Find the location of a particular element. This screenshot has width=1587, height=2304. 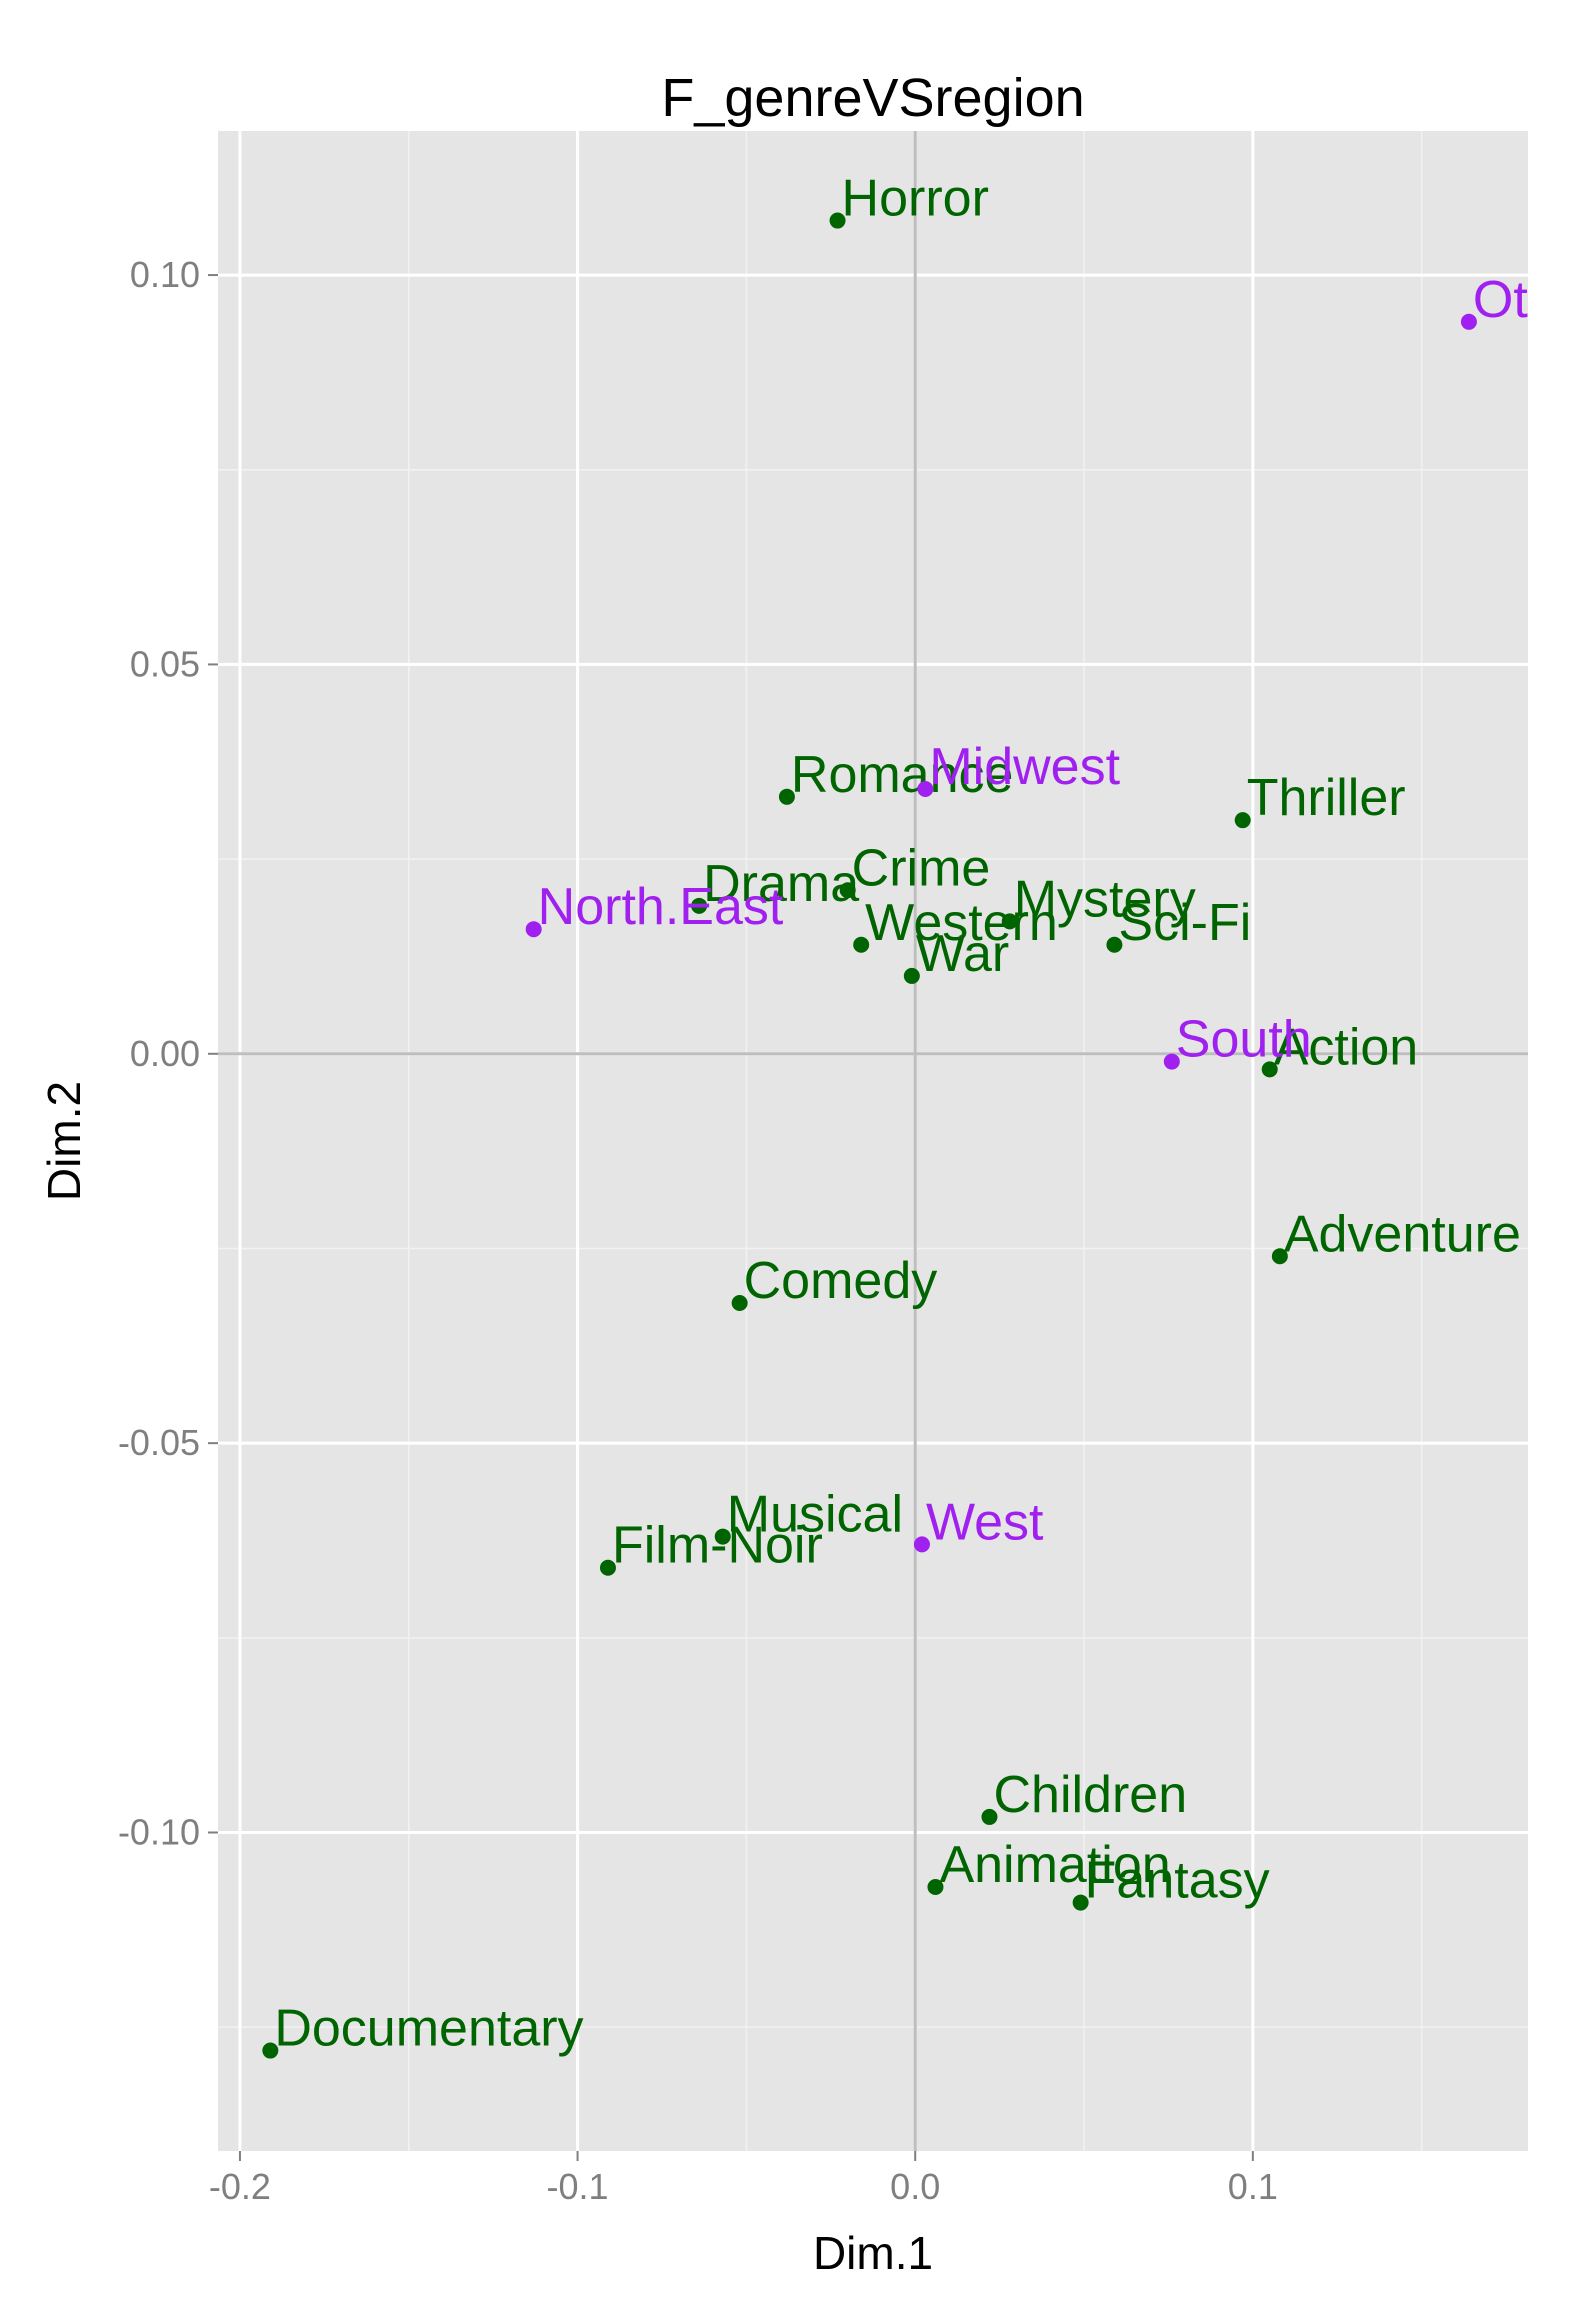

data-label: Western is located at coordinates (961, 923).